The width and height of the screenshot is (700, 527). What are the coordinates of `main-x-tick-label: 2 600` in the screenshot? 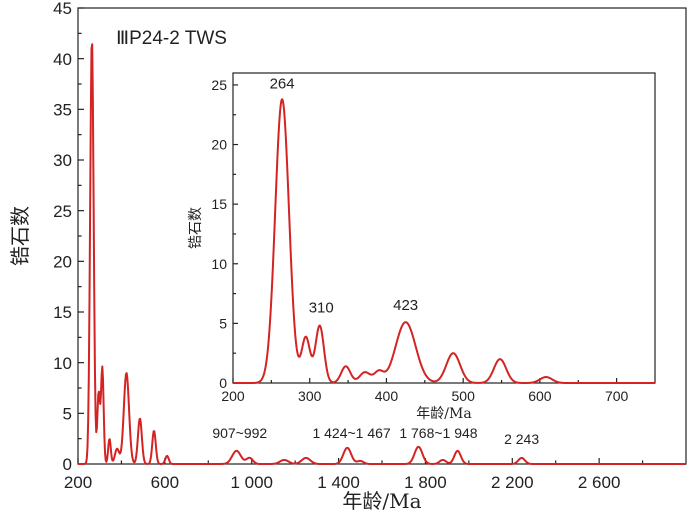 It's located at (599, 482).